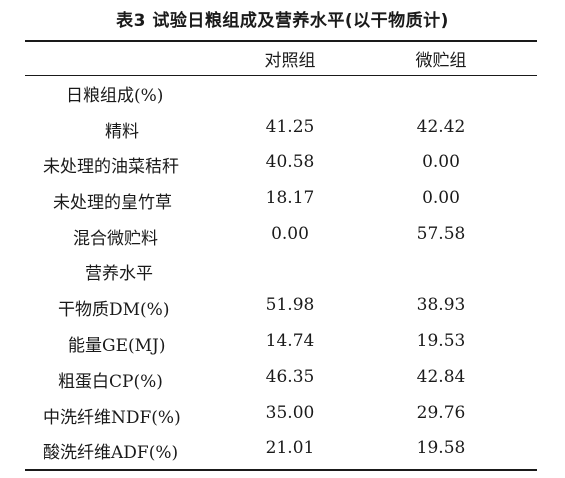  I want to click on table-row: 干物质DM(%) 51.98 38.93, so click(281, 310).